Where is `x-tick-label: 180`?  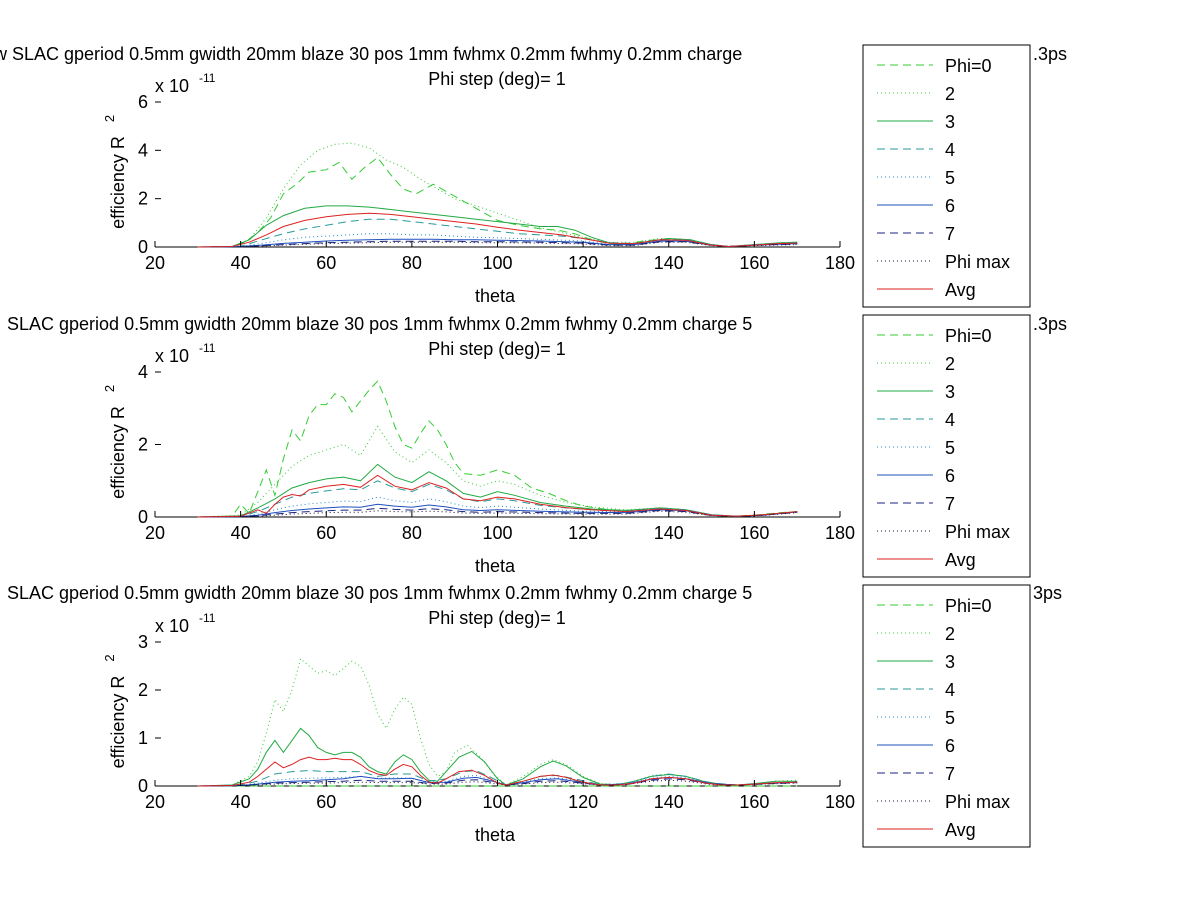
x-tick-label: 180 is located at coordinates (840, 802).